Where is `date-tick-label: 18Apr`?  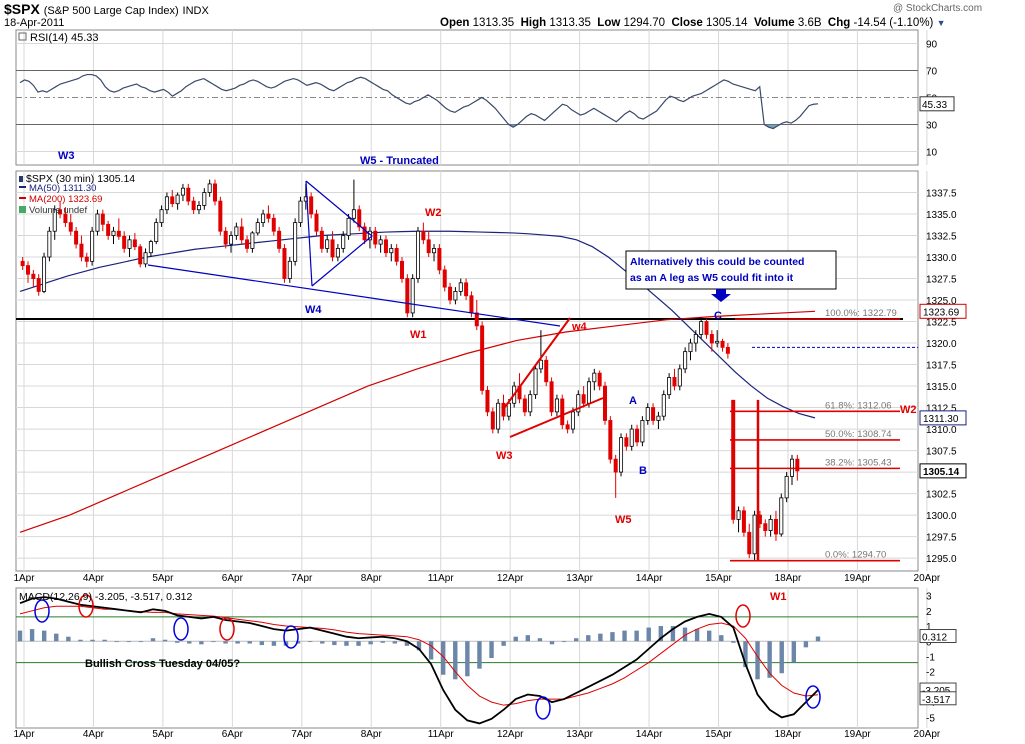 date-tick-label: 18Apr is located at coordinates (788, 734).